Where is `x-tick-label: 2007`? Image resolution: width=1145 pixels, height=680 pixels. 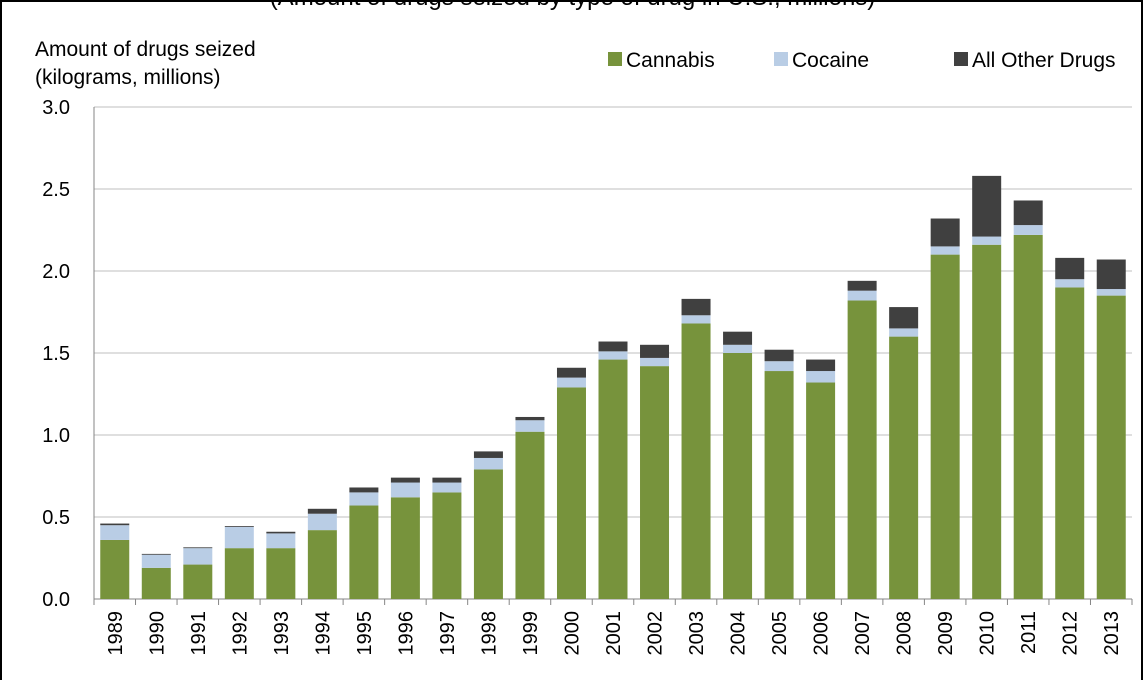 x-tick-label: 2007 is located at coordinates (863, 633).